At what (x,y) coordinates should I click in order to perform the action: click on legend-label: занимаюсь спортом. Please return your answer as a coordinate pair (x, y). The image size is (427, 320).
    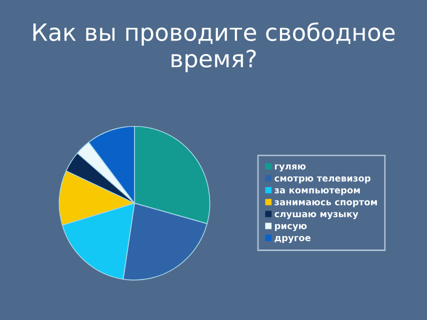
    Looking at the image, I should click on (325, 204).